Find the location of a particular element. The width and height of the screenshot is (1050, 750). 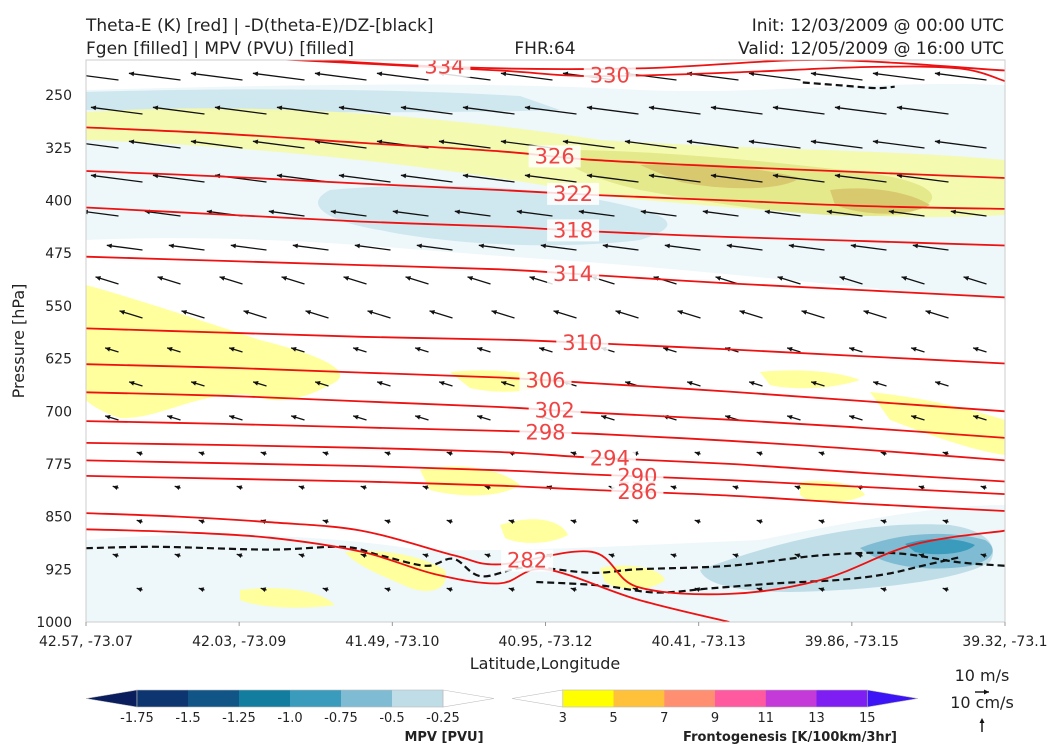

theta-e-contour-label: 322 is located at coordinates (573, 194).